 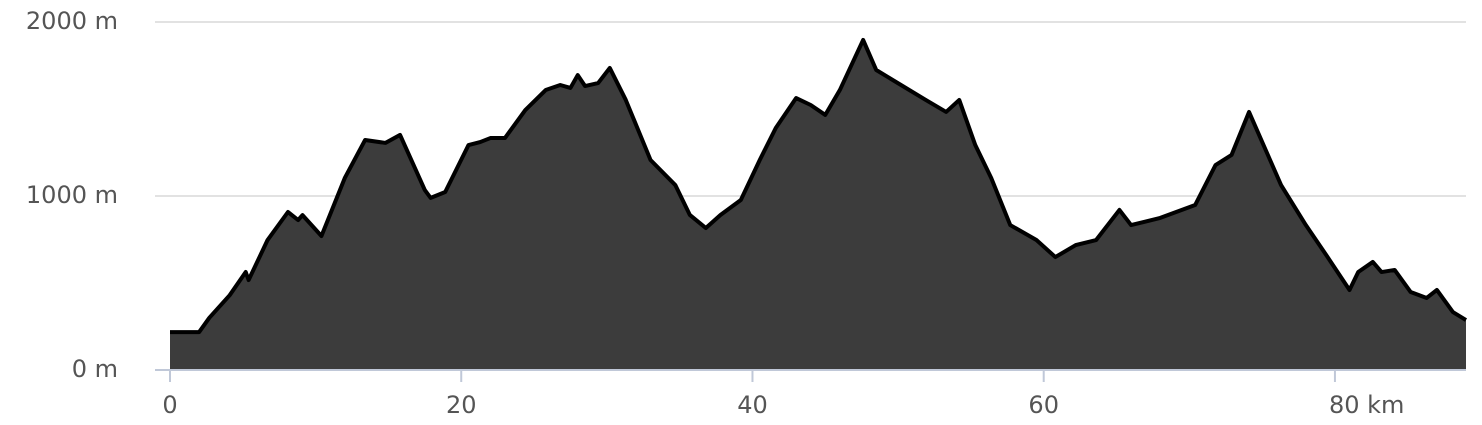 What do you see at coordinates (72, 21) in the screenshot?
I see `y-tick-label: 2000 m` at bounding box center [72, 21].